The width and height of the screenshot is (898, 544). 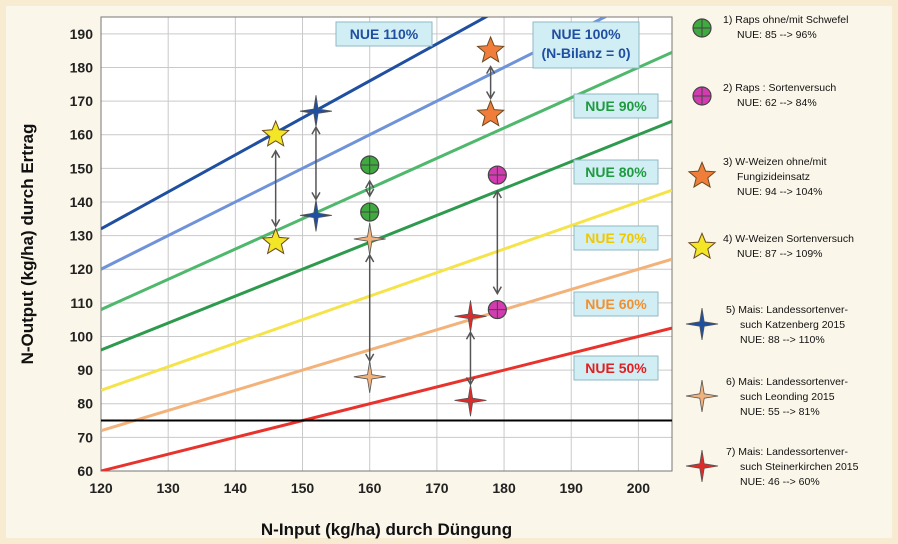 I want to click on nue-label-text: NUE 90%, so click(x=616, y=106).